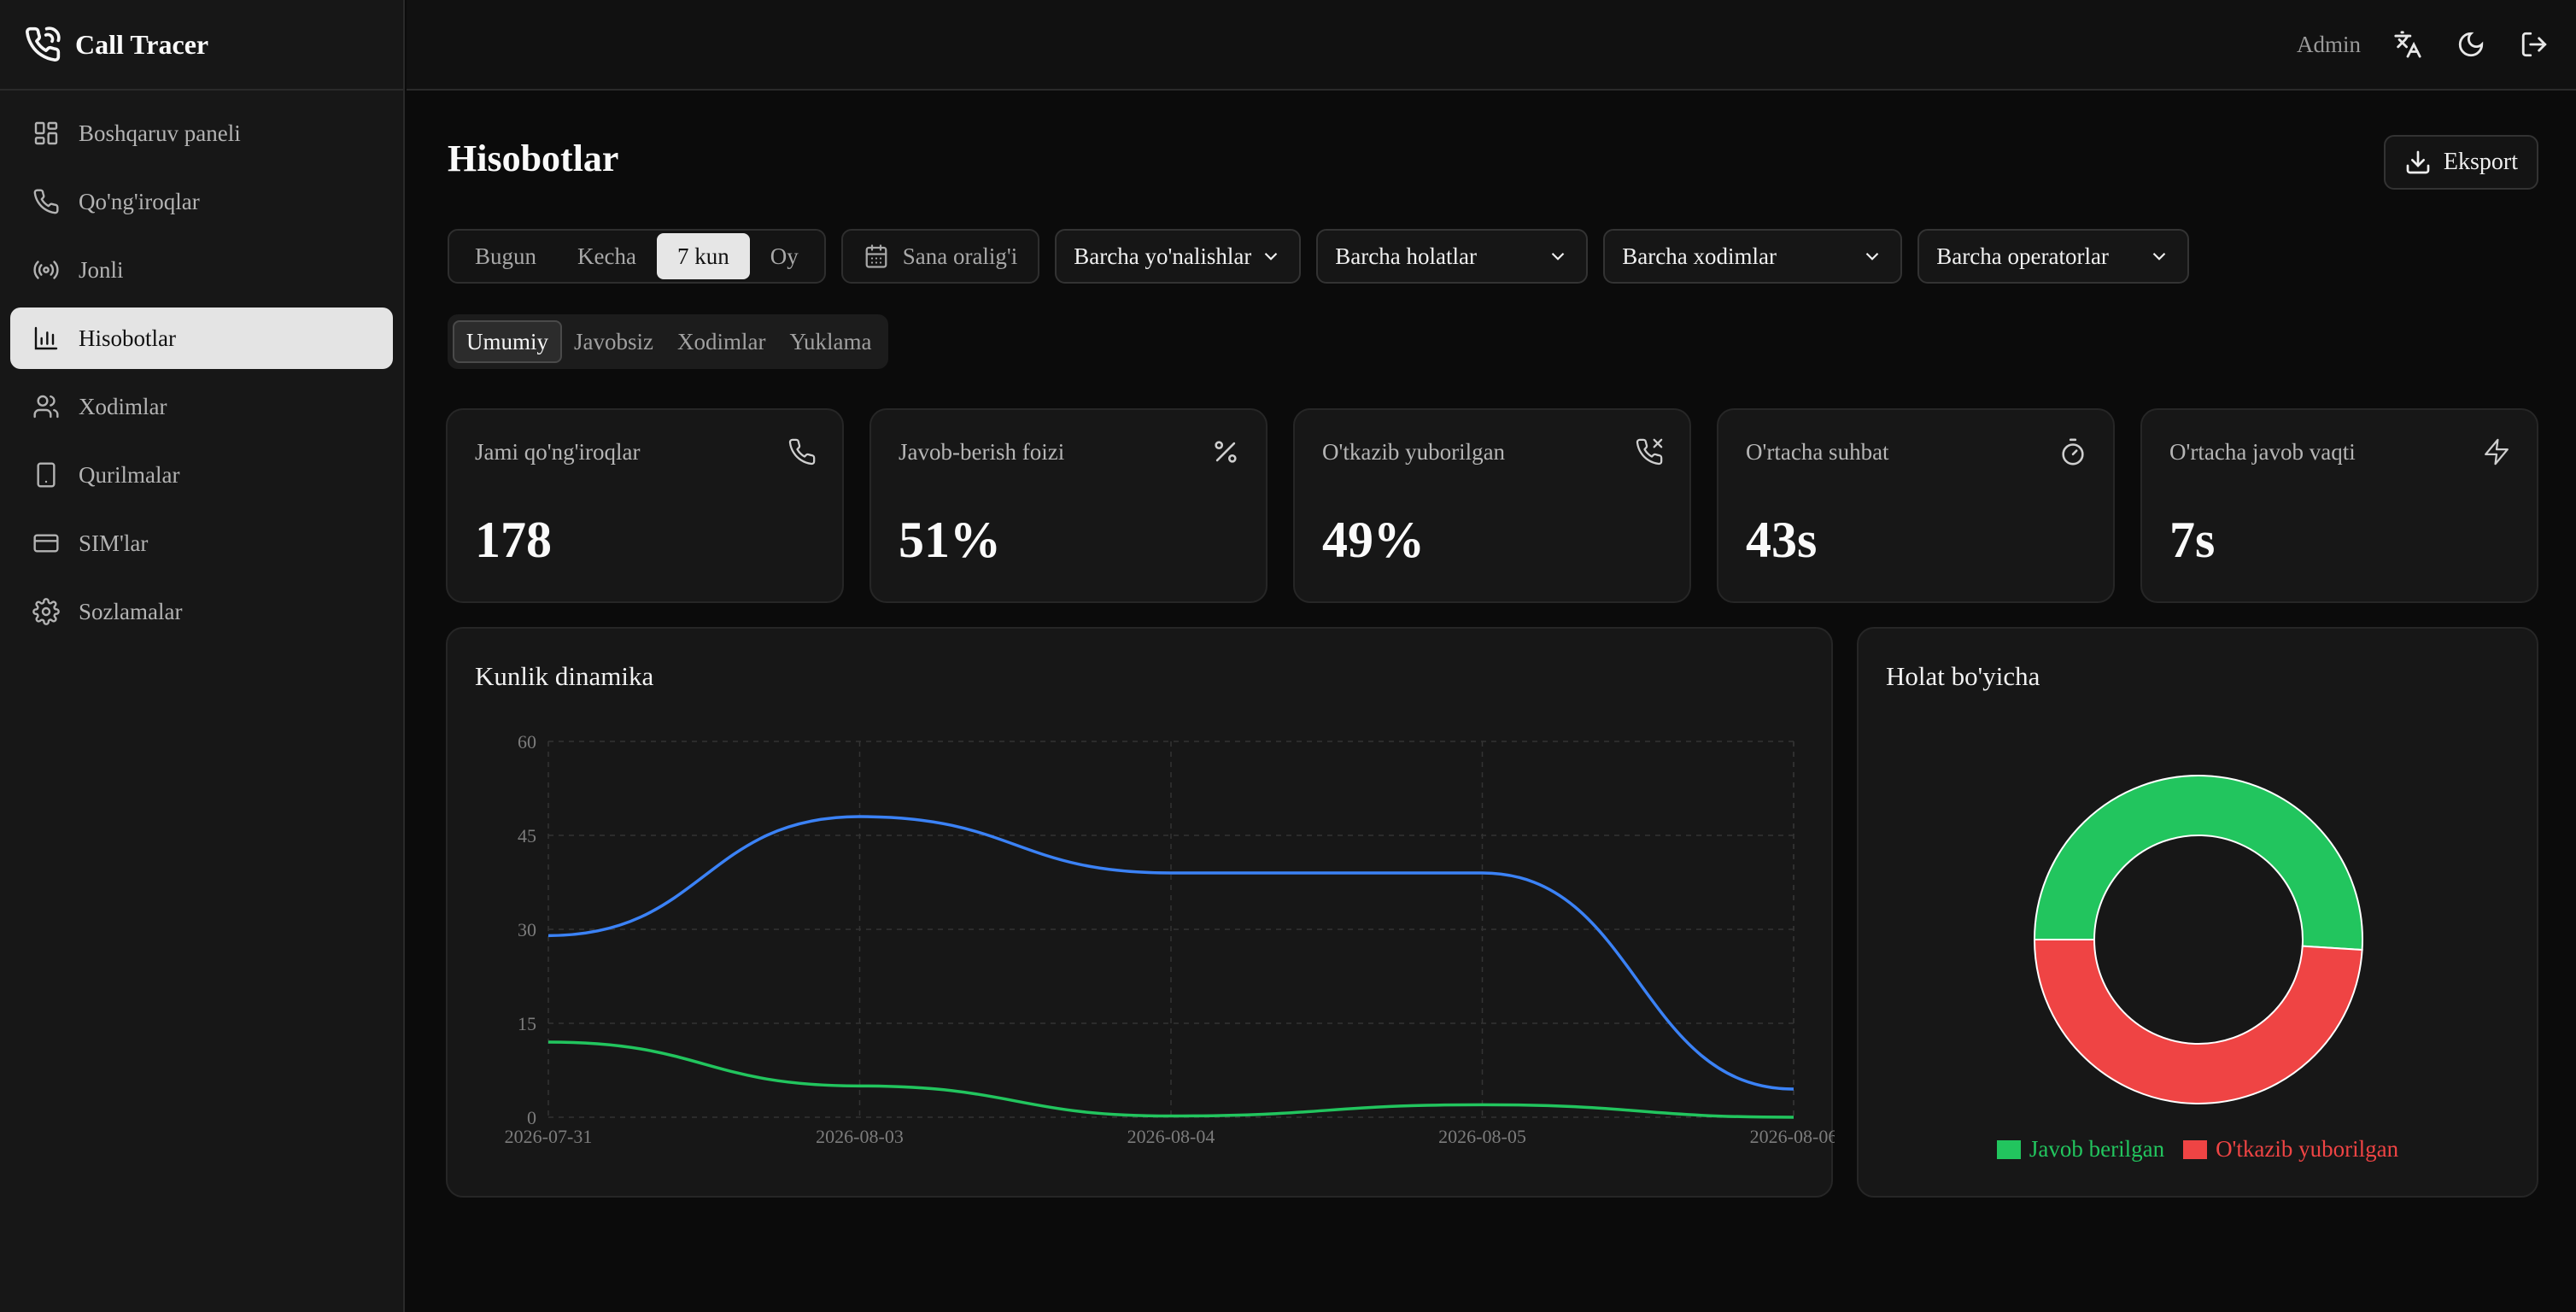 The image size is (2576, 1312). I want to click on tab-unanswered: Javobsiz, so click(613, 341).